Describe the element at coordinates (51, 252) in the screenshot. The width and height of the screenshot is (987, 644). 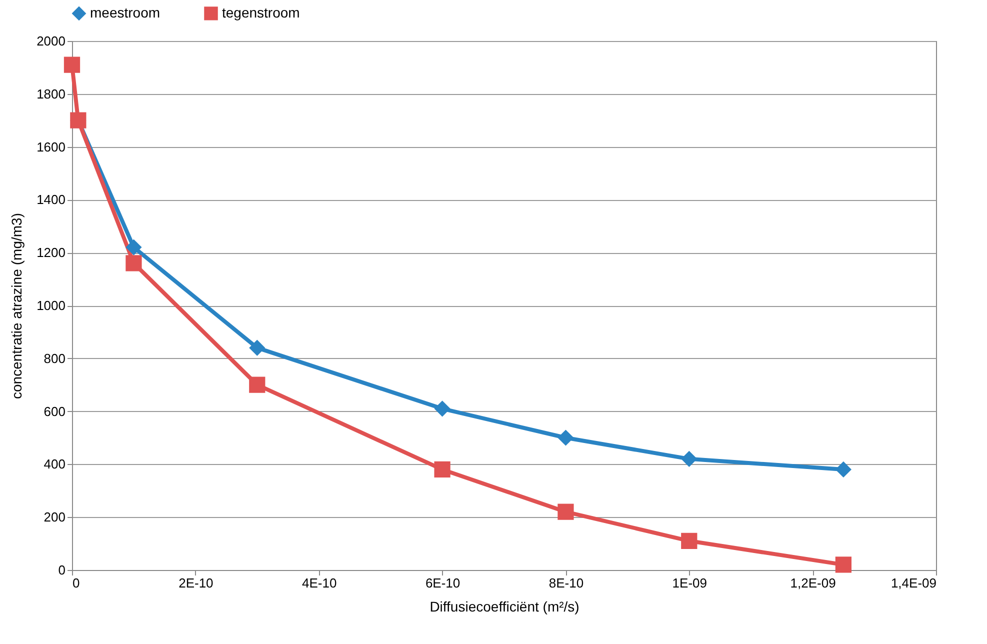
I see `y-tick-label: 1200` at that location.